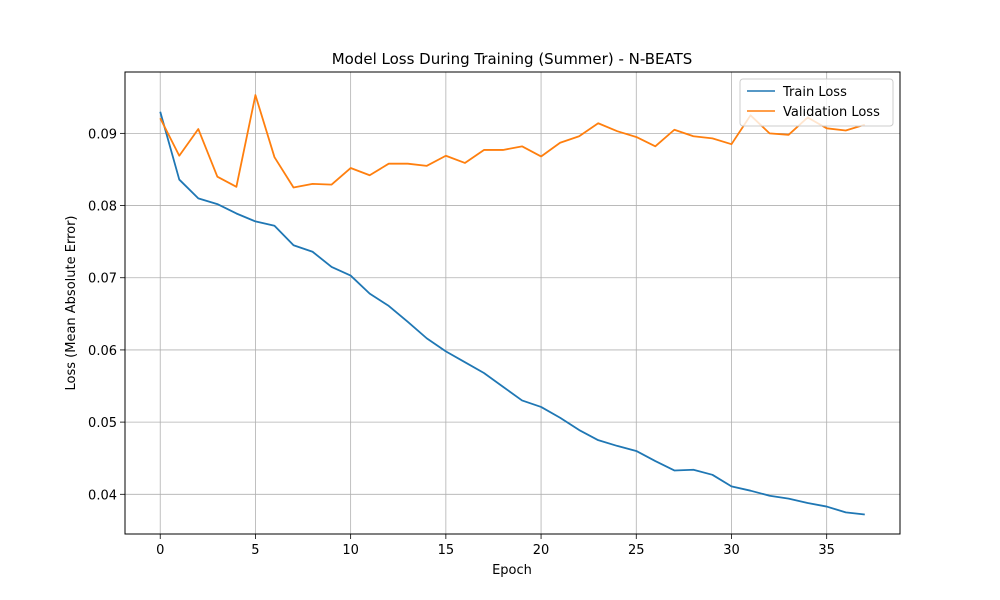 This screenshot has height=600, width=1000. Describe the element at coordinates (446, 550) in the screenshot. I see `x-tick-label: 15` at that location.